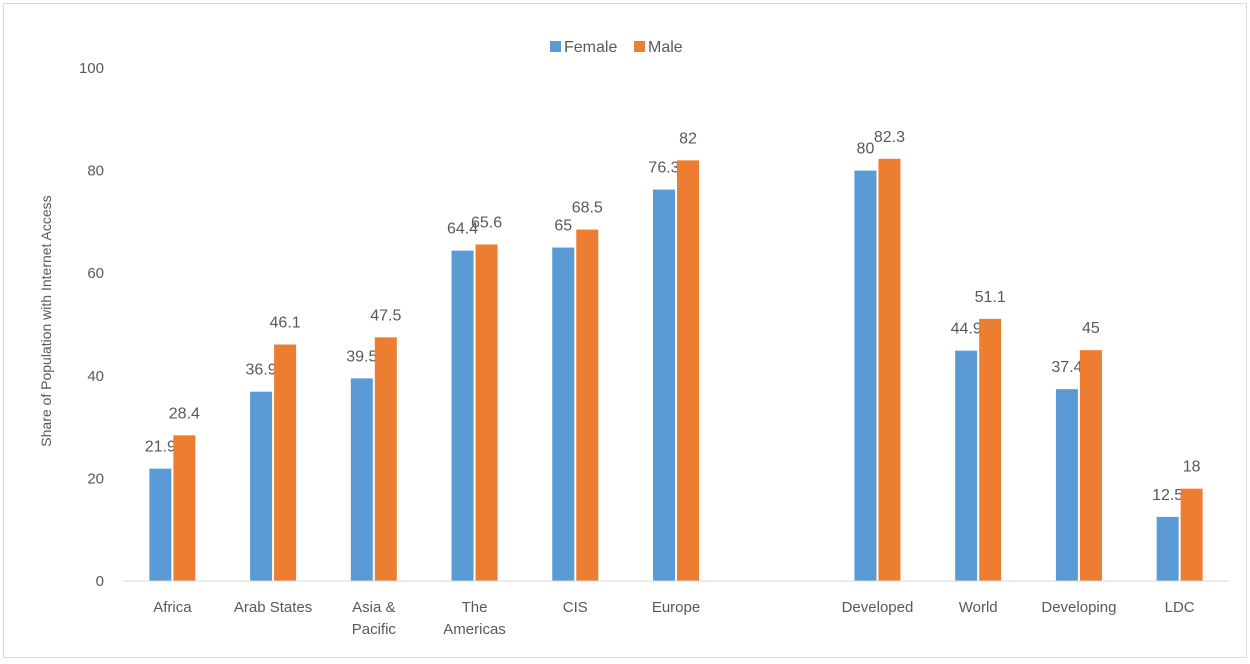 The image size is (1250, 664). Describe the element at coordinates (990, 297) in the screenshot. I see `data-label-male: 51.1` at that location.